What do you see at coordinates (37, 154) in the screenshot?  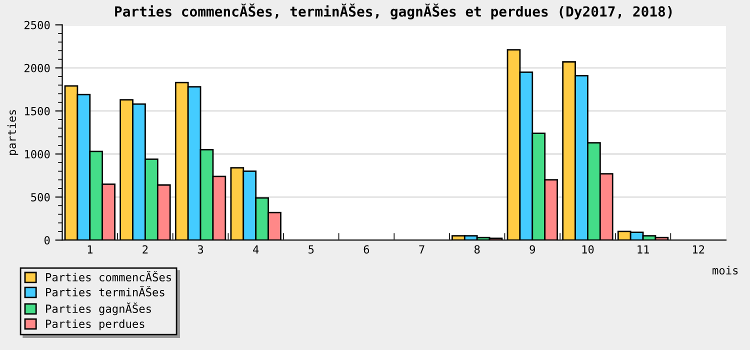 I see `y-tick-label: 1000` at bounding box center [37, 154].